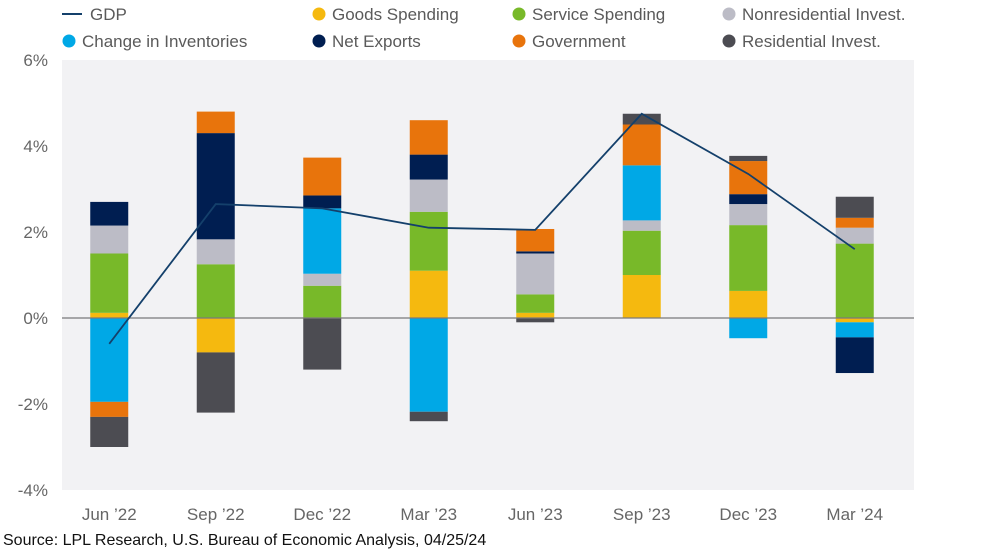 Image resolution: width=993 pixels, height=556 pixels. I want to click on legend-label: Net Exports, so click(376, 41).